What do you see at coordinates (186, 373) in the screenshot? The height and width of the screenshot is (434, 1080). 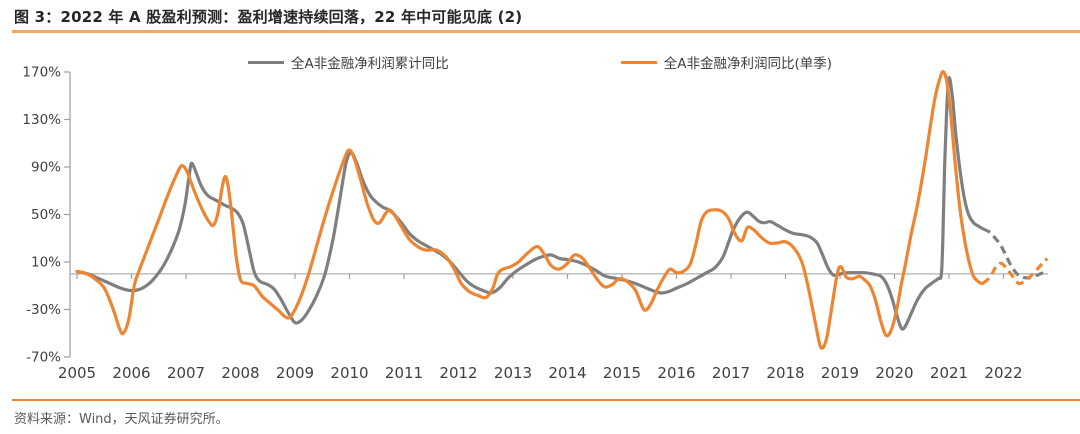 I see `svg-text: 2007` at bounding box center [186, 373].